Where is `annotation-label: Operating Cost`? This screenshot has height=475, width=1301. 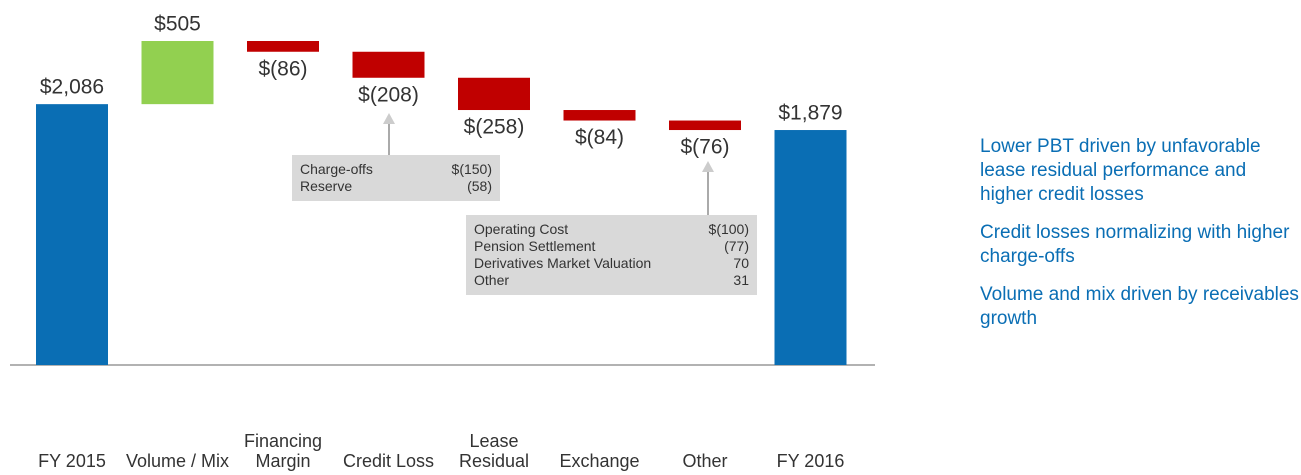 annotation-label: Operating Cost is located at coordinates (521, 229).